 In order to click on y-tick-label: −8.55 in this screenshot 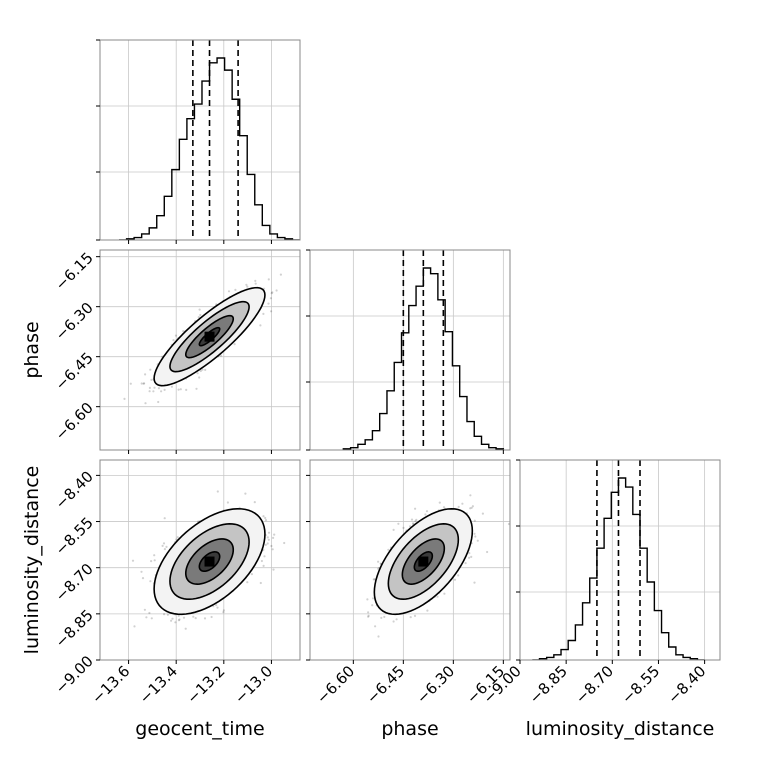, I will do `click(74, 536)`.